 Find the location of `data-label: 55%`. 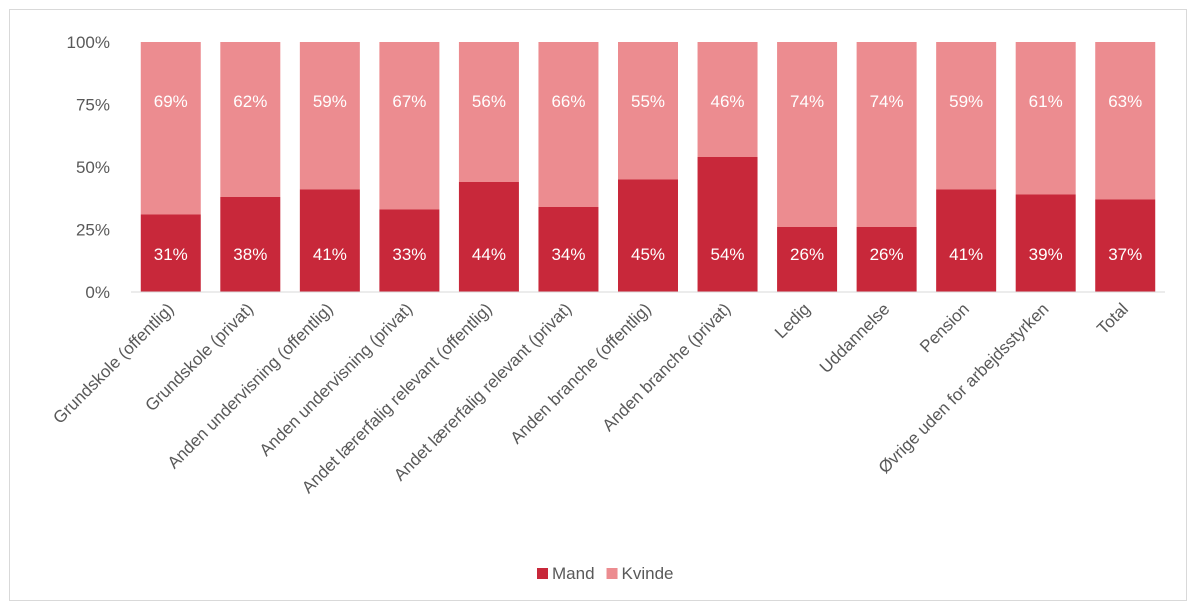

data-label: 55% is located at coordinates (648, 101).